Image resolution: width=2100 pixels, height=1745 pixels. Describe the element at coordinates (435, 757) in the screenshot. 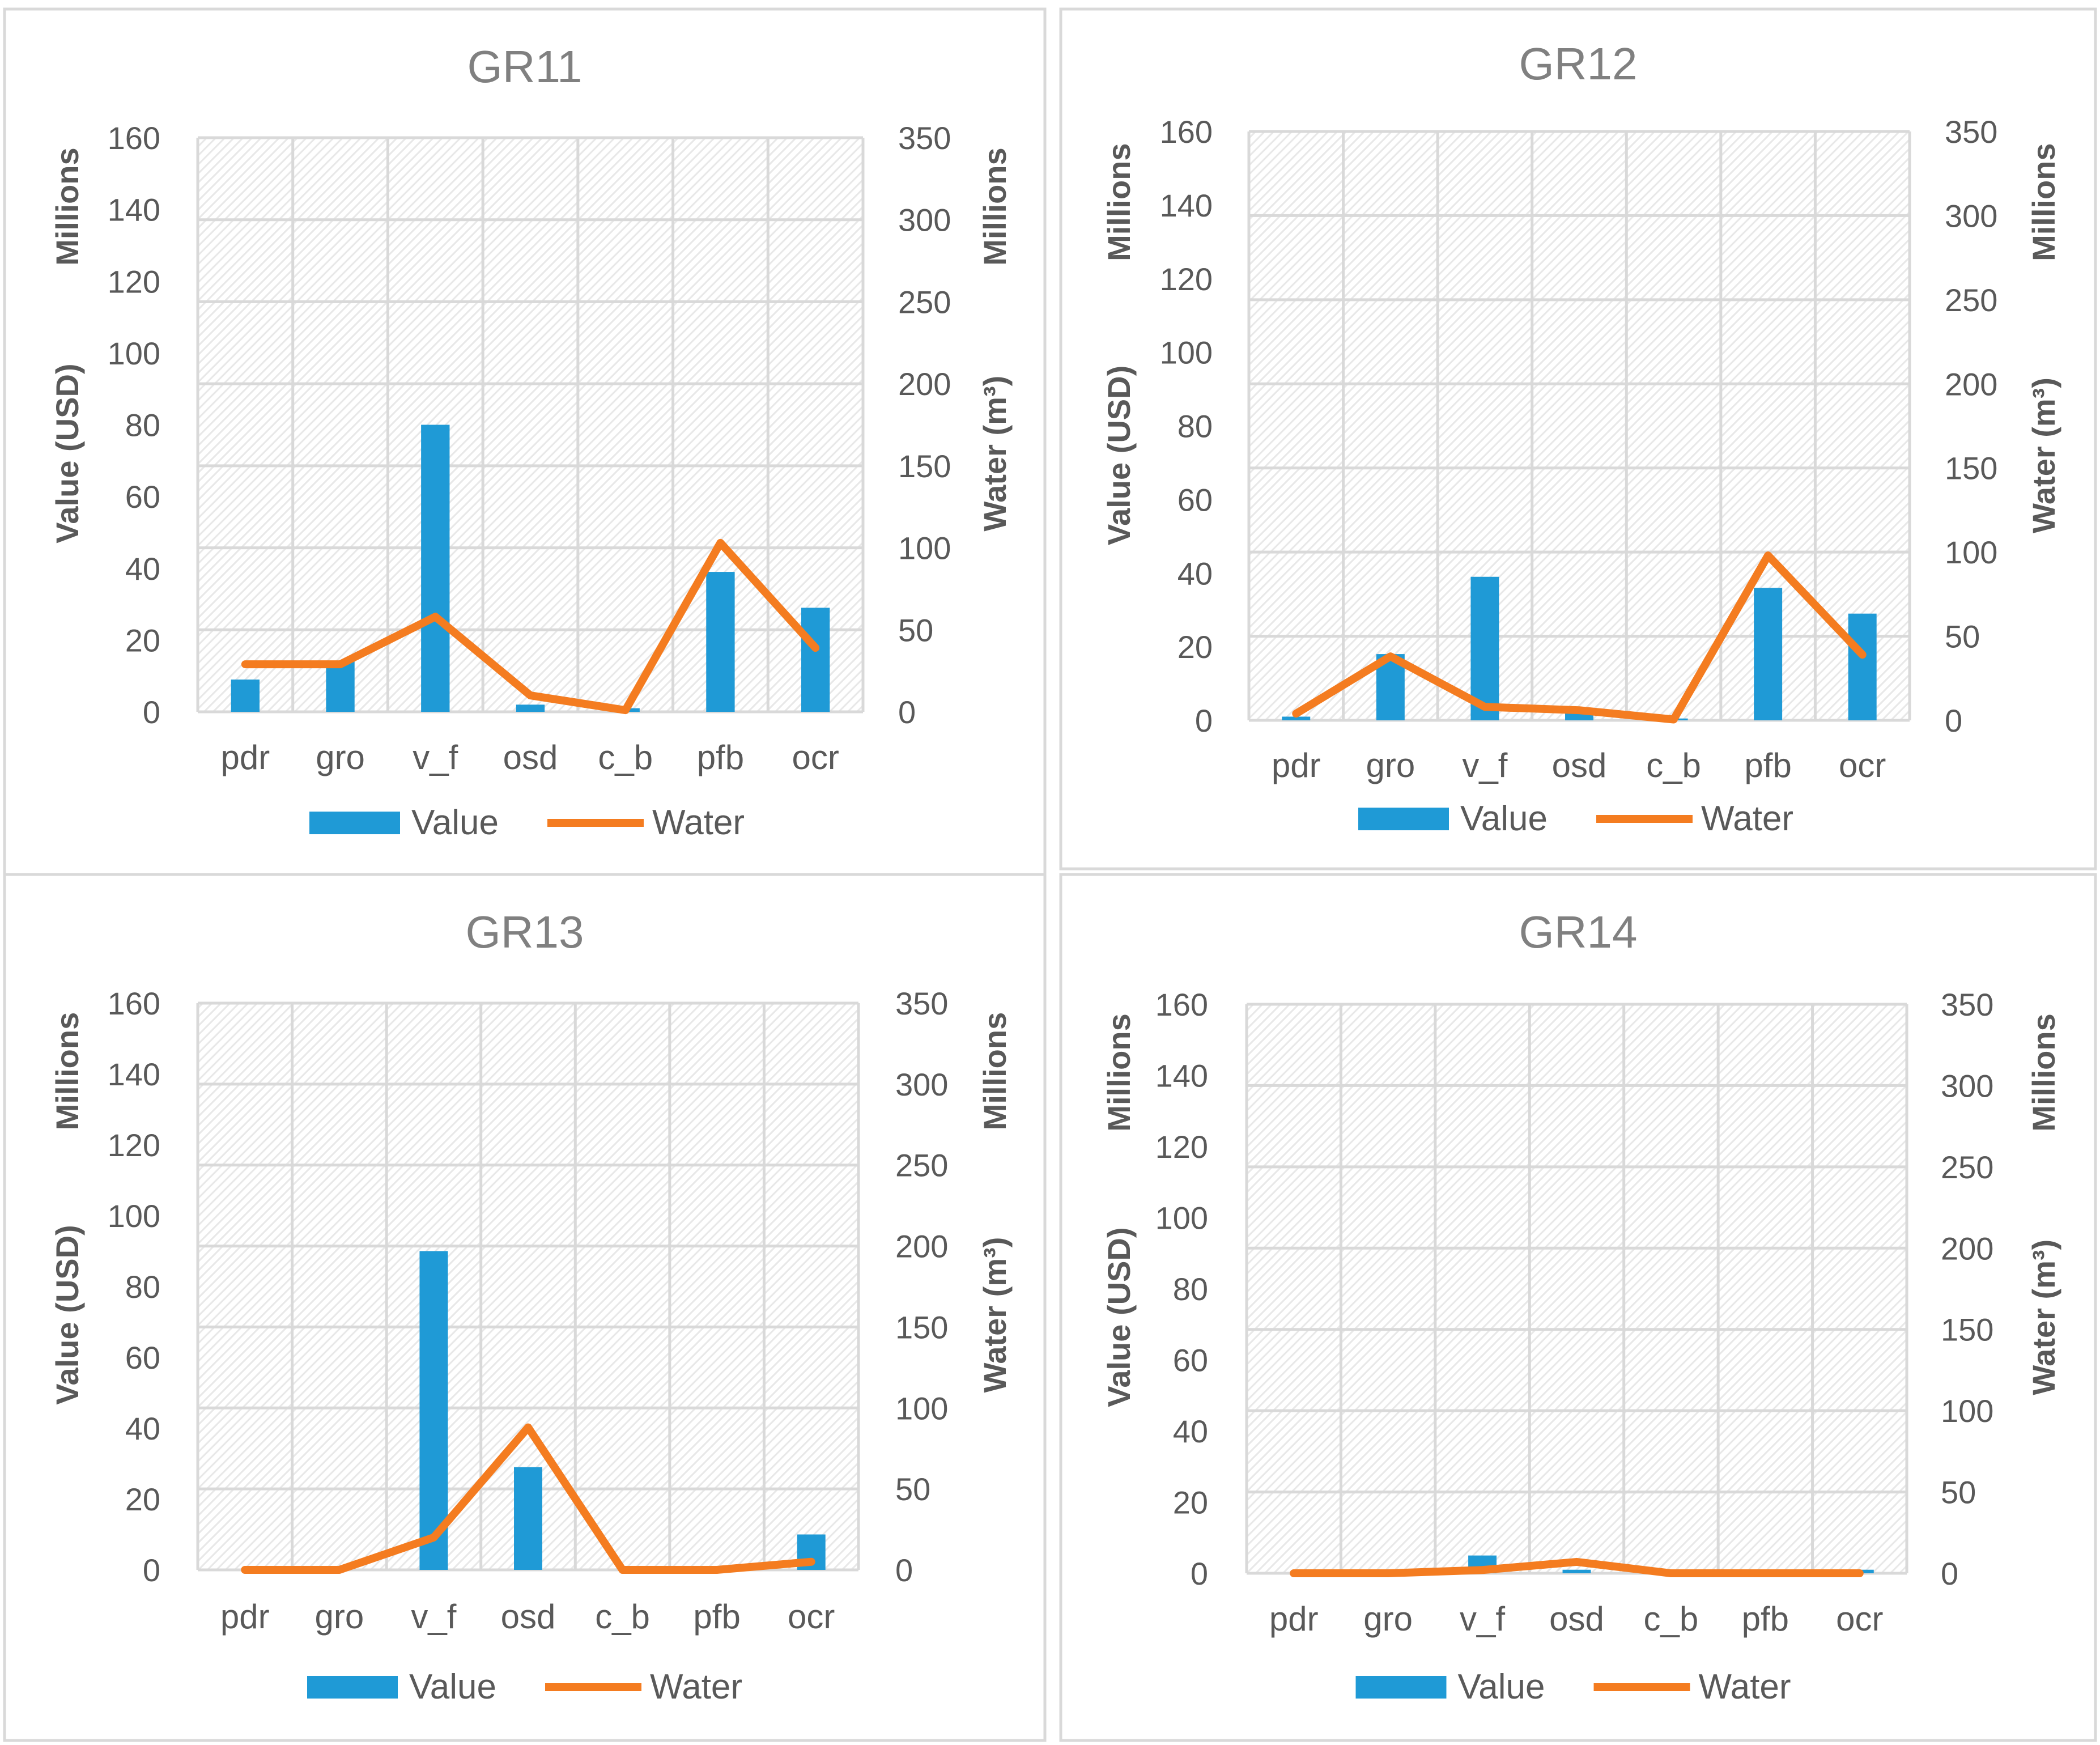

I see `x-tick-label: v_f` at that location.